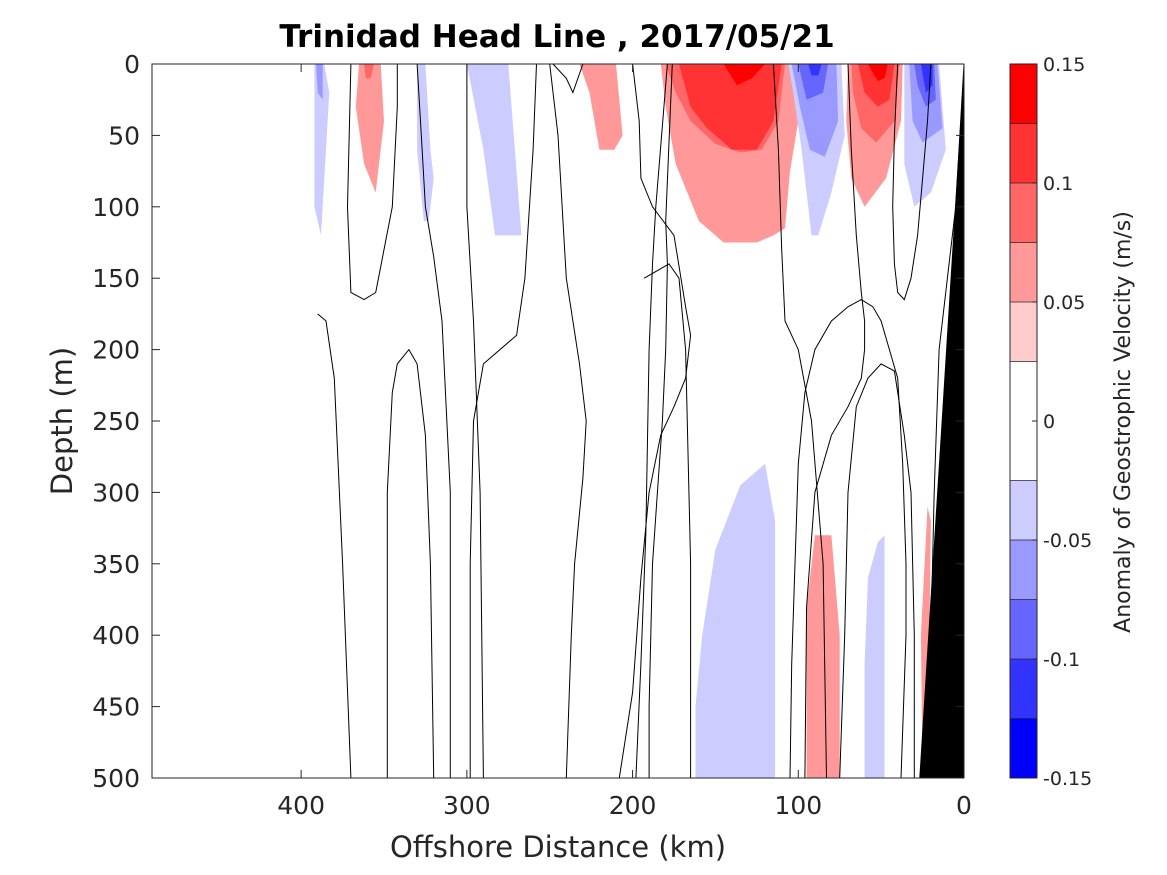 The width and height of the screenshot is (1167, 875). Describe the element at coordinates (301, 805) in the screenshot. I see `x-tick-label-400: 400` at that location.